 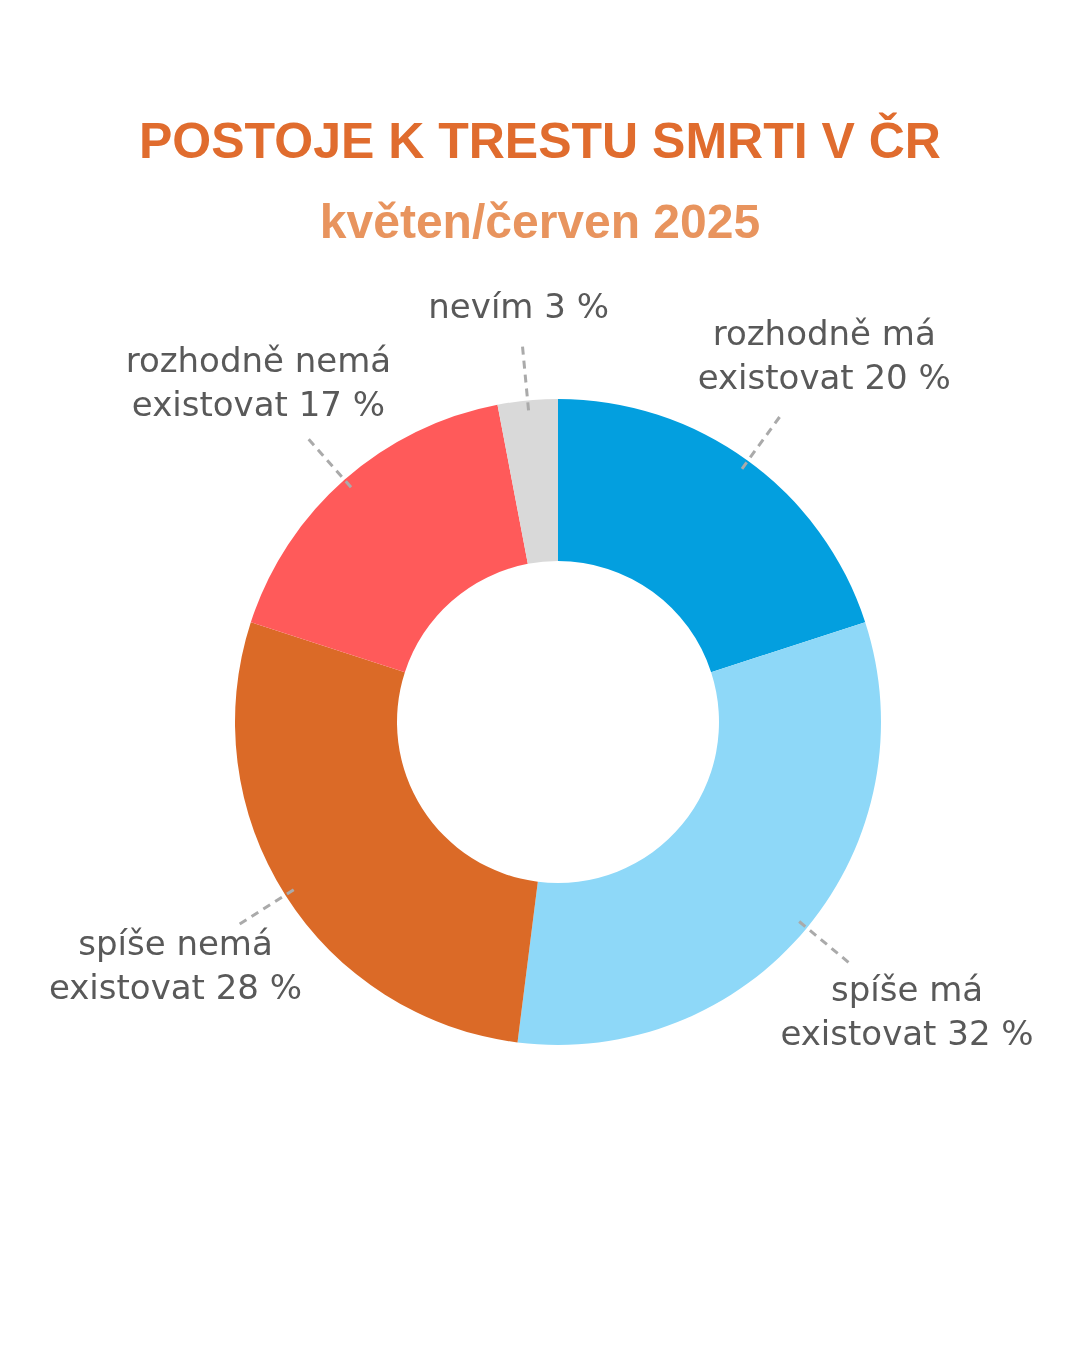 I want to click on chart-subtitle: květen/červen 2025, so click(x=540, y=221).